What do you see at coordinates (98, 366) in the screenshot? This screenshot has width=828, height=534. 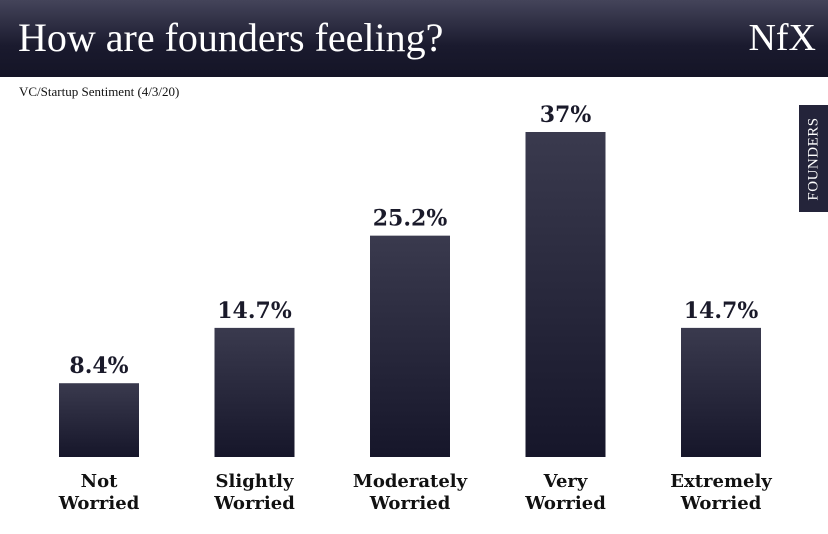 I see `data-label: 8.4%` at bounding box center [98, 366].